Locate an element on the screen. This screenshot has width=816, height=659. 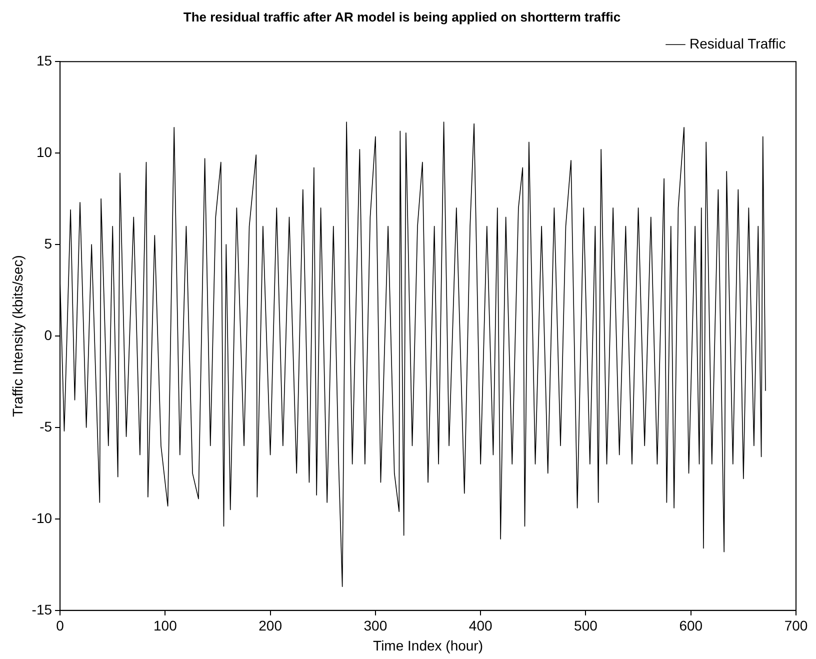
x-axis-title: Time Index (hour) is located at coordinates (428, 645).